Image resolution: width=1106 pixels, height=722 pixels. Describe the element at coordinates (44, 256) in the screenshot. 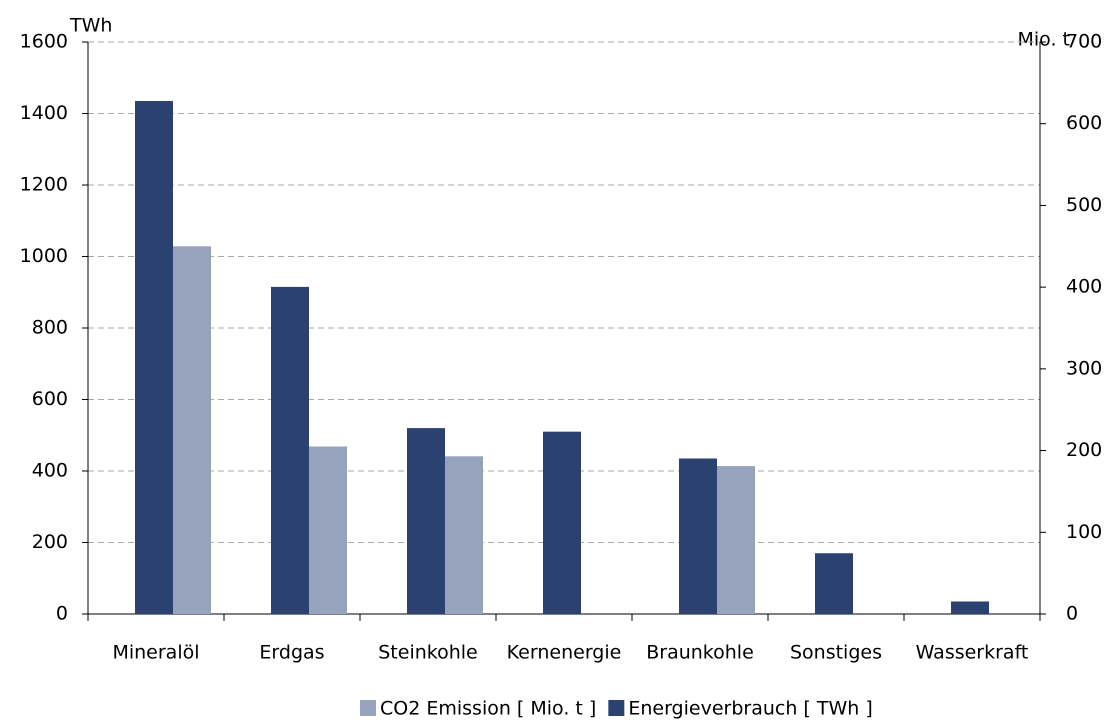

I see `y-tick-label: 1000` at that location.